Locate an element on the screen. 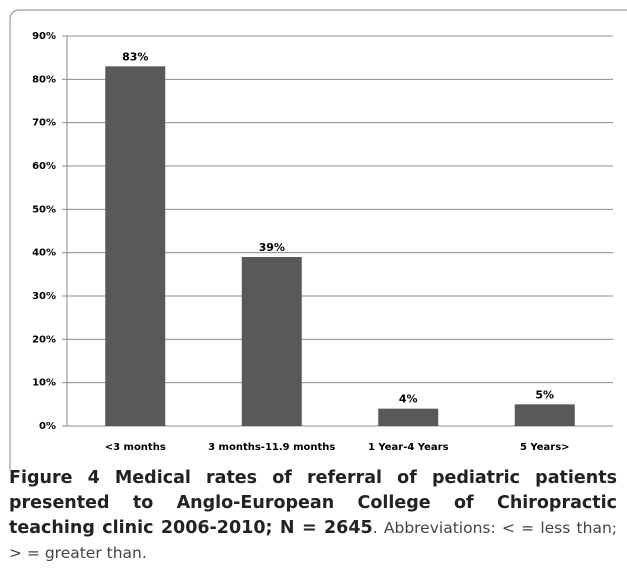 This screenshot has width=627, height=575. y-tick-label: 0% is located at coordinates (47, 426).